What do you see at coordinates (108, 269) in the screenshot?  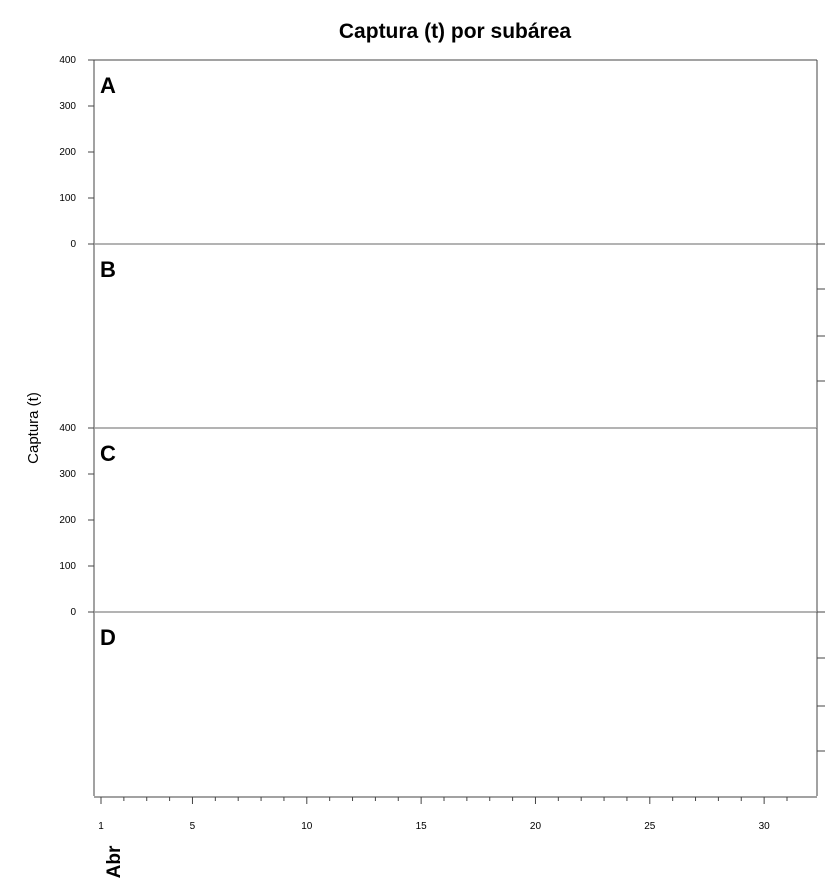 I see `panel-label: B` at bounding box center [108, 269].